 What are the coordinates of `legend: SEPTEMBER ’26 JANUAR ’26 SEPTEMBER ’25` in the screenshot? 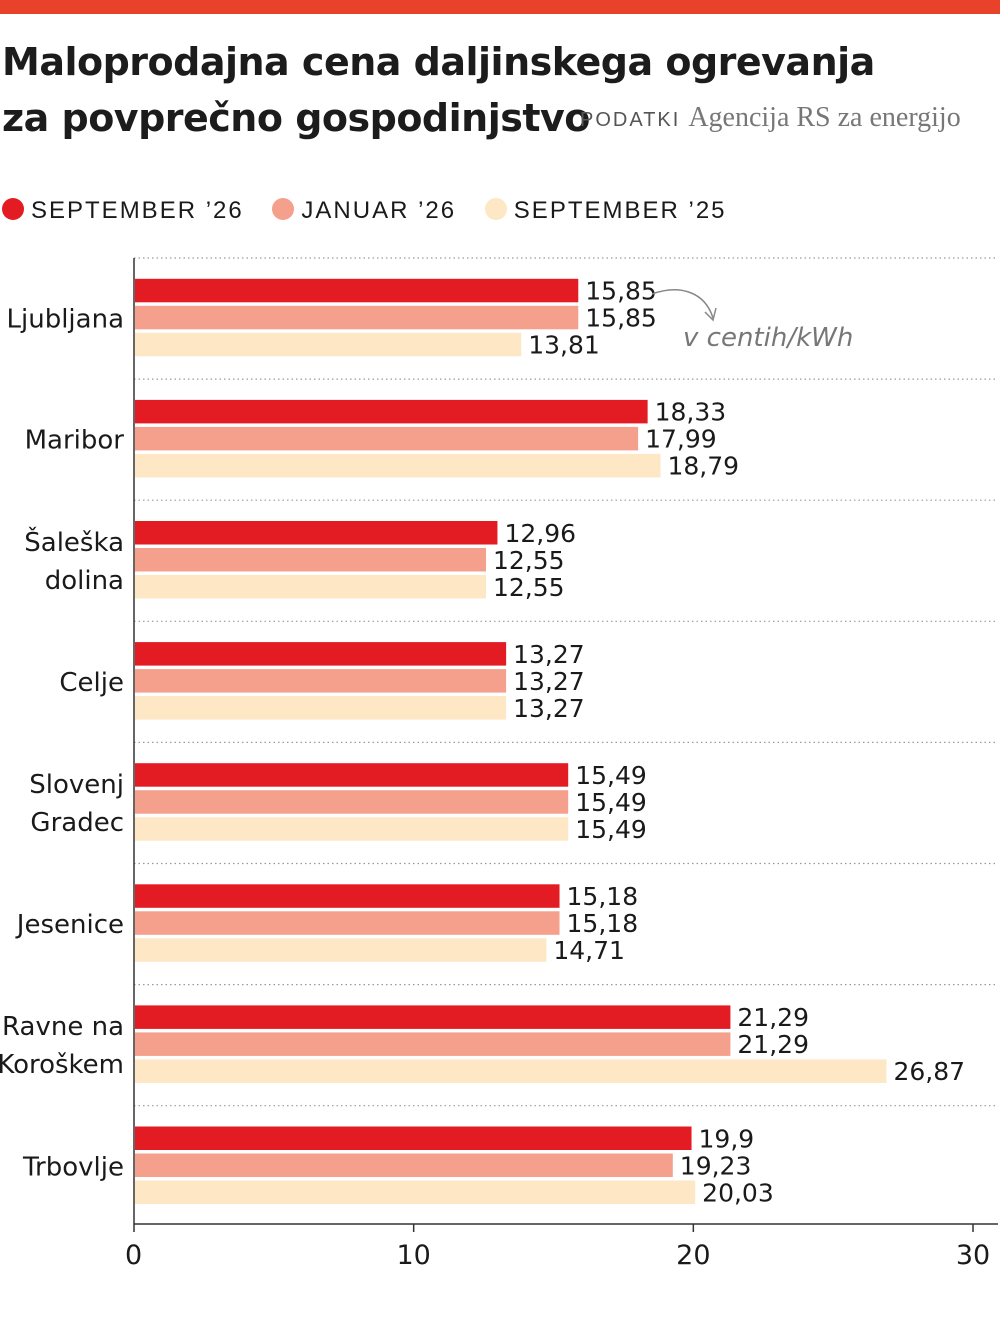 It's located at (375, 210).